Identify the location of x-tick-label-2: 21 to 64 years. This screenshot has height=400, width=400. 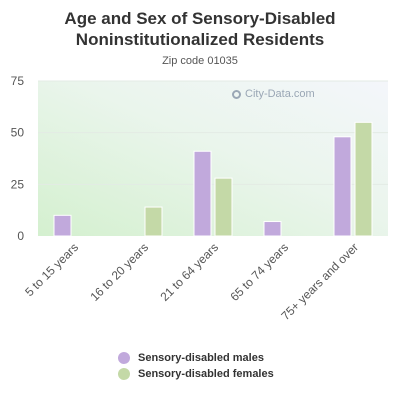
(189, 272).